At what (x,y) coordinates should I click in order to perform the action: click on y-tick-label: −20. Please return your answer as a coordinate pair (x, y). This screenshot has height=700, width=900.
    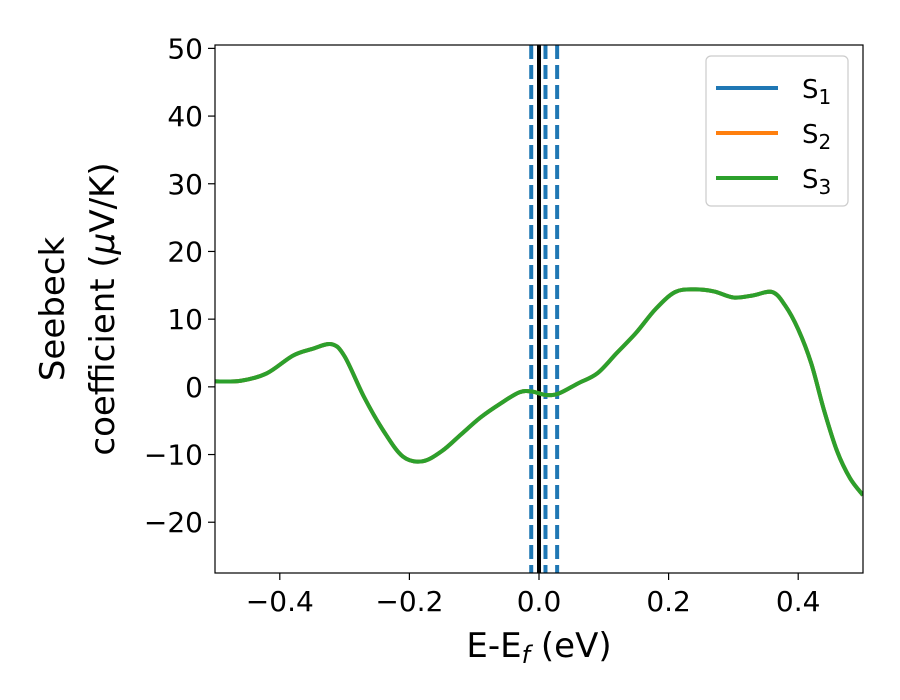
    Looking at the image, I should click on (173, 522).